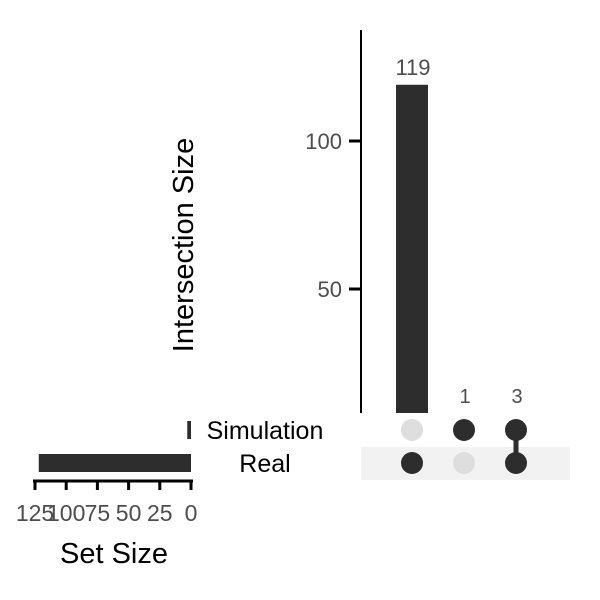 Image resolution: width=600 pixels, height=600 pixels. What do you see at coordinates (114, 554) in the screenshot?
I see `set-size-axis-title: Set Size` at bounding box center [114, 554].